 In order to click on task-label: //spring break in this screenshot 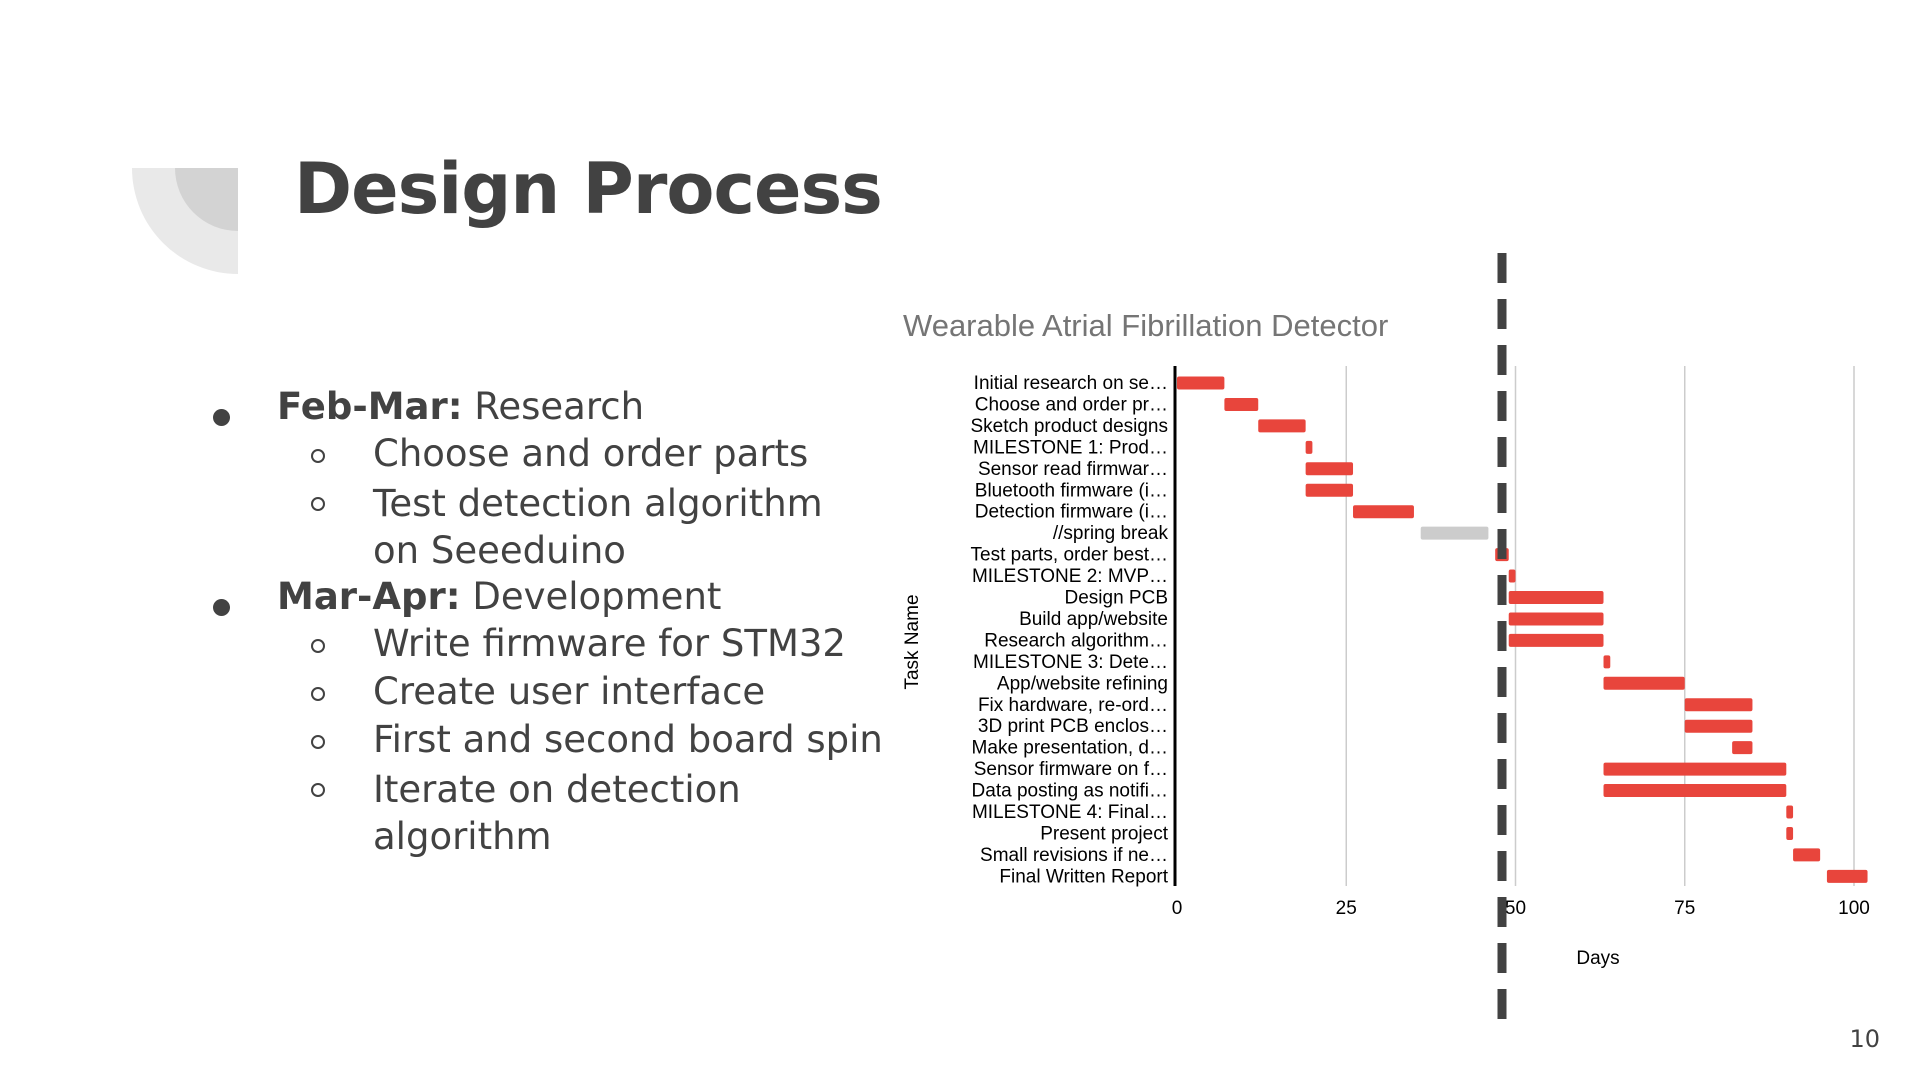, I will do `click(1111, 533)`.